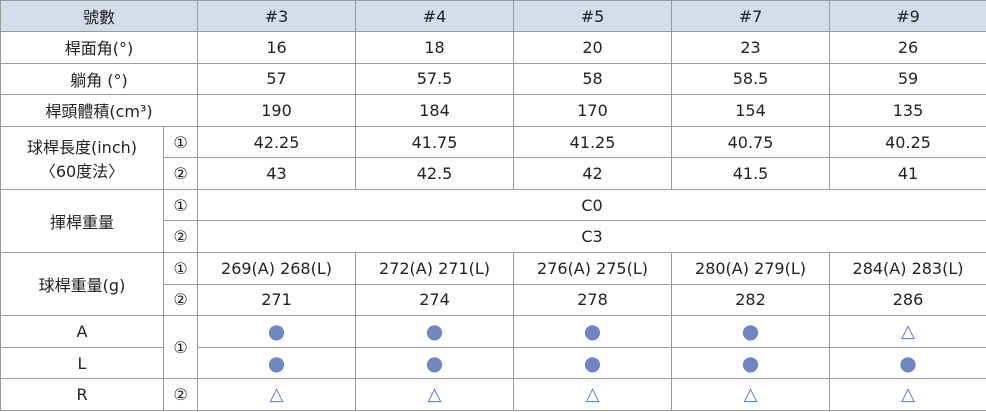  What do you see at coordinates (82, 157) in the screenshot?
I see `row-label: 球桿長度(inch) 〈60度法〉` at bounding box center [82, 157].